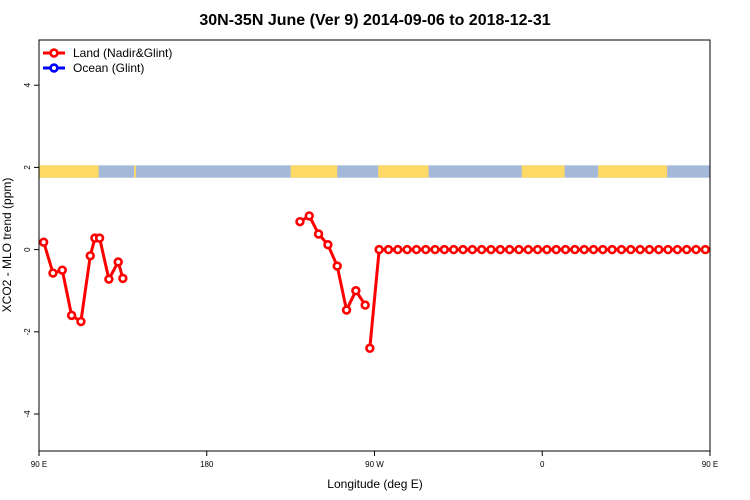 This screenshot has height=500, width=750. I want to click on y-tick-label: 4, so click(27, 84).